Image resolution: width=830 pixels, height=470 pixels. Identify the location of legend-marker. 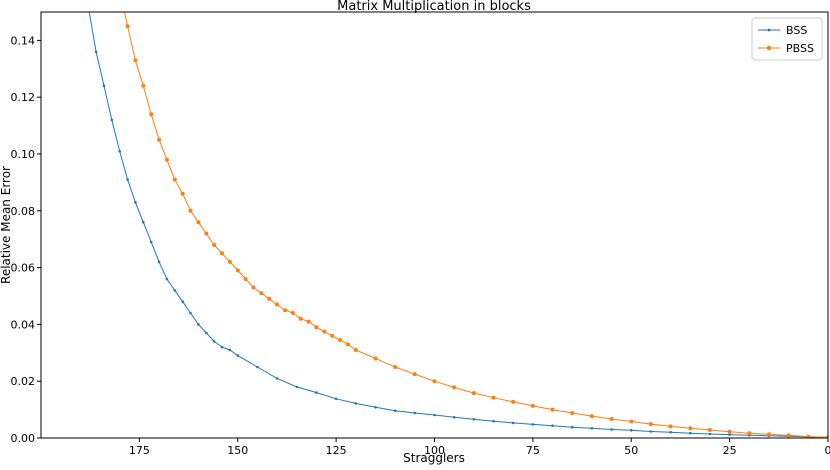
(769, 30).